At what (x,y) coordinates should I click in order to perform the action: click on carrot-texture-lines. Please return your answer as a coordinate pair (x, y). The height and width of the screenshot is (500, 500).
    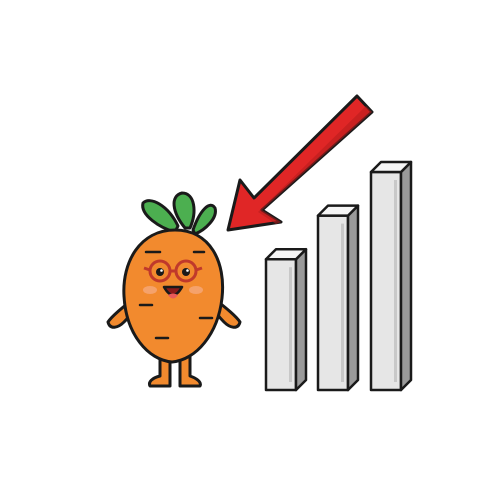
    Looking at the image, I should click on (176, 295).